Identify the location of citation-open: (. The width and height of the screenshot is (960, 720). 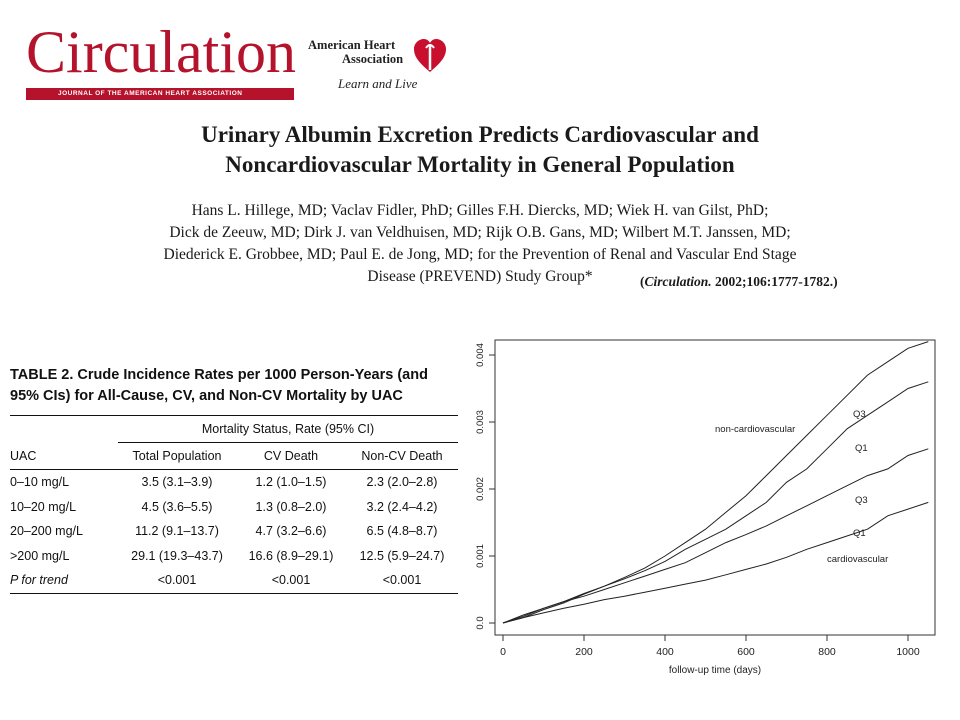
(642, 281).